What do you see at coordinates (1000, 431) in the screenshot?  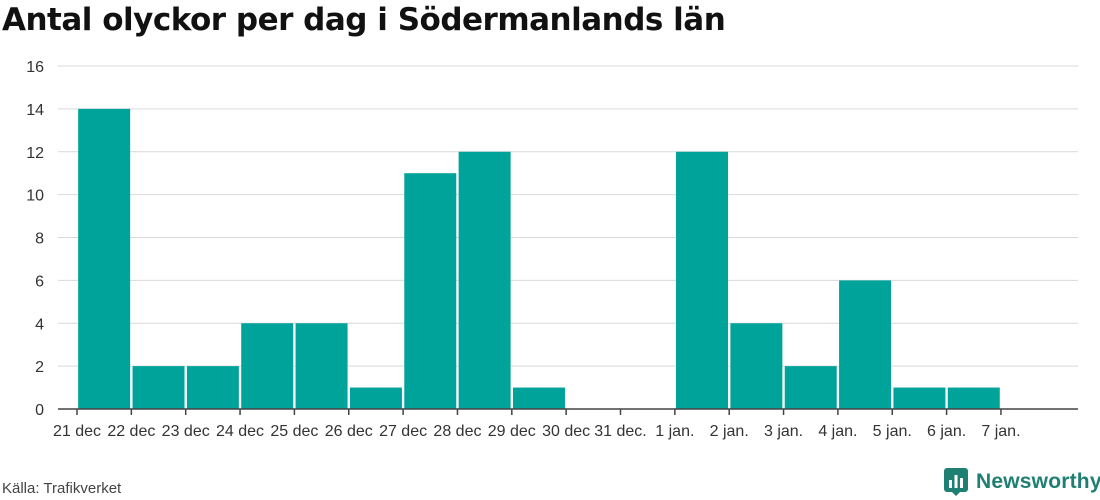 I see `x-tick-label: 7 jan.` at bounding box center [1000, 431].